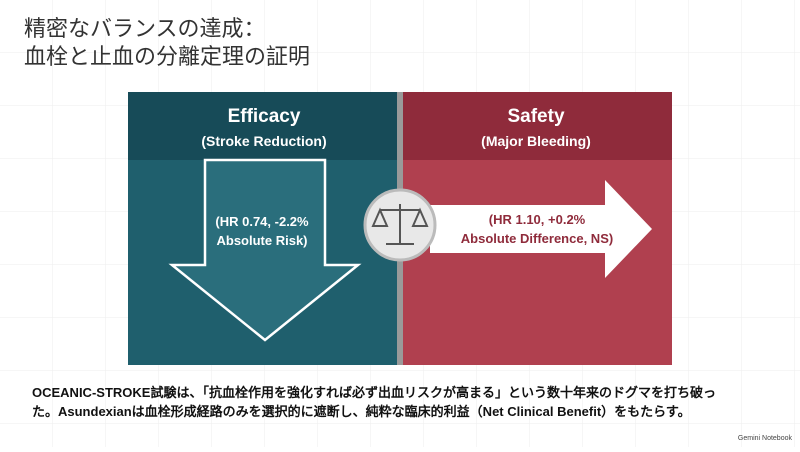  Describe the element at coordinates (537, 238) in the screenshot. I see `arrow-text: Absolute Difference, NS)` at that location.